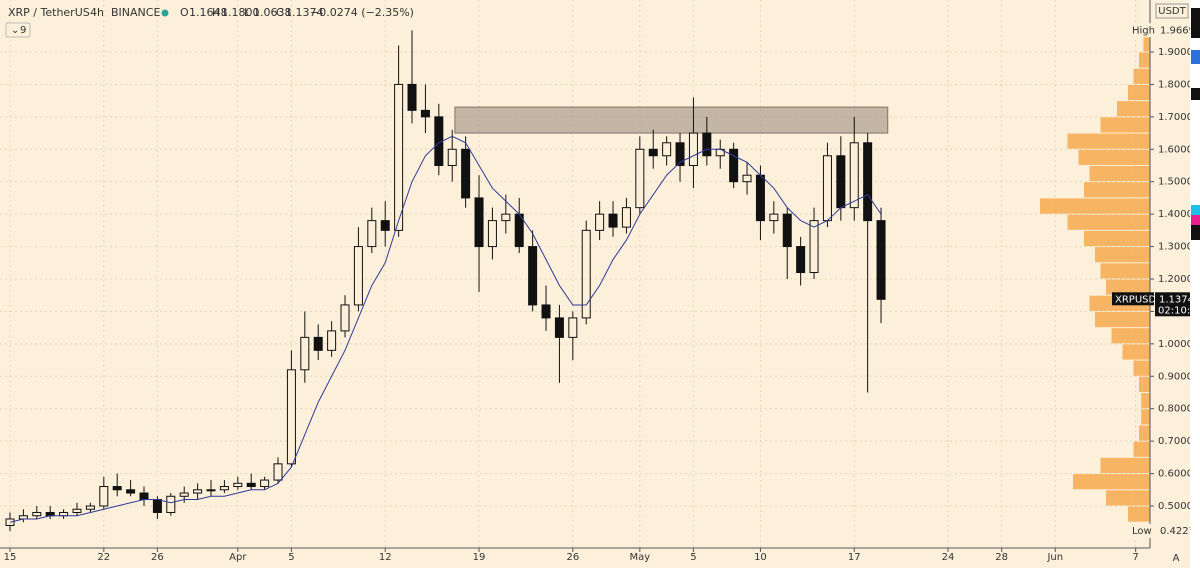 This screenshot has height=568, width=1200. Describe the element at coordinates (97, 12) in the screenshot. I see `interval: 4h` at that location.